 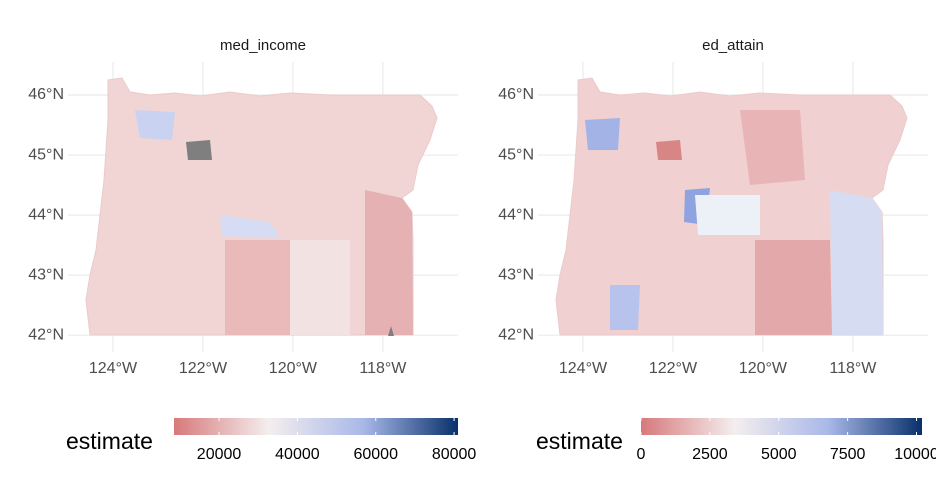 What do you see at coordinates (375, 454) in the screenshot?
I see `legend-tick-label: 60000` at bounding box center [375, 454].